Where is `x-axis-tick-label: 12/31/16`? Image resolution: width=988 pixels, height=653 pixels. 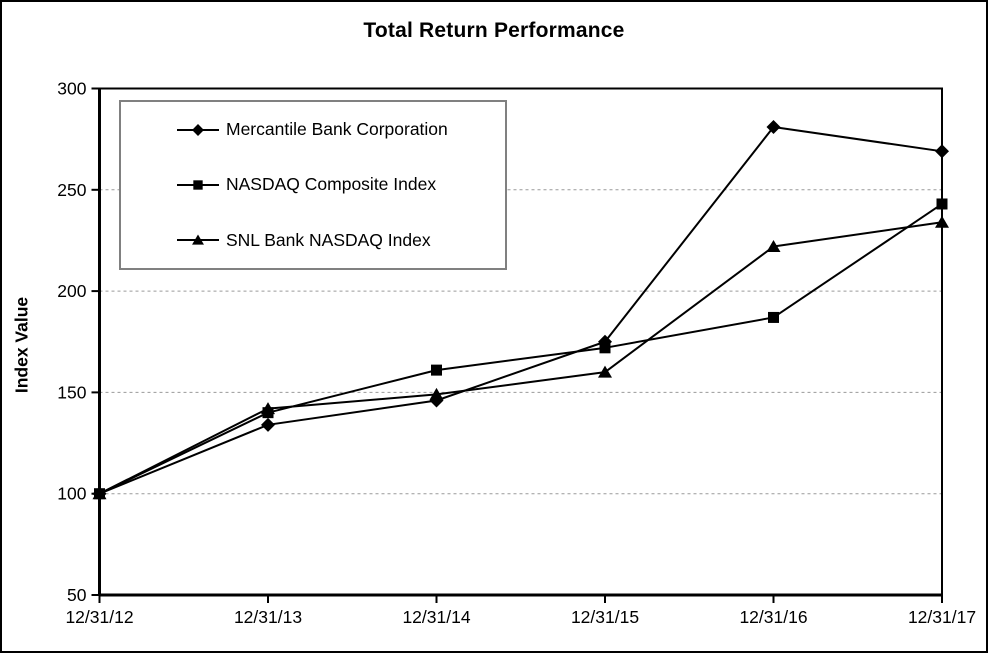
x-axis-tick-label: 12/31/16 is located at coordinates (773, 617).